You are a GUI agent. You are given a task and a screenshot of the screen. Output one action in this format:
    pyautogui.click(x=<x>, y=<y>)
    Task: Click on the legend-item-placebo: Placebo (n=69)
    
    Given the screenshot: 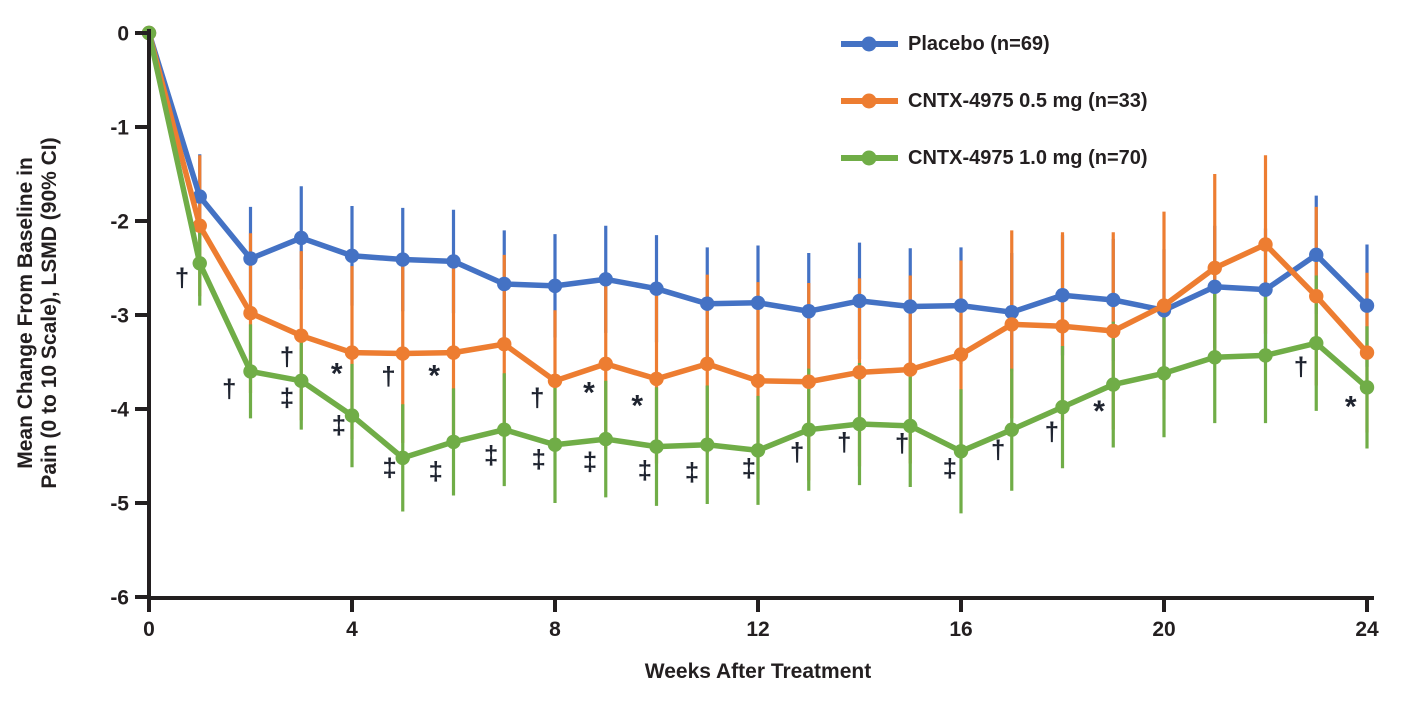 What is the action you would take?
    pyautogui.click(x=945, y=44)
    